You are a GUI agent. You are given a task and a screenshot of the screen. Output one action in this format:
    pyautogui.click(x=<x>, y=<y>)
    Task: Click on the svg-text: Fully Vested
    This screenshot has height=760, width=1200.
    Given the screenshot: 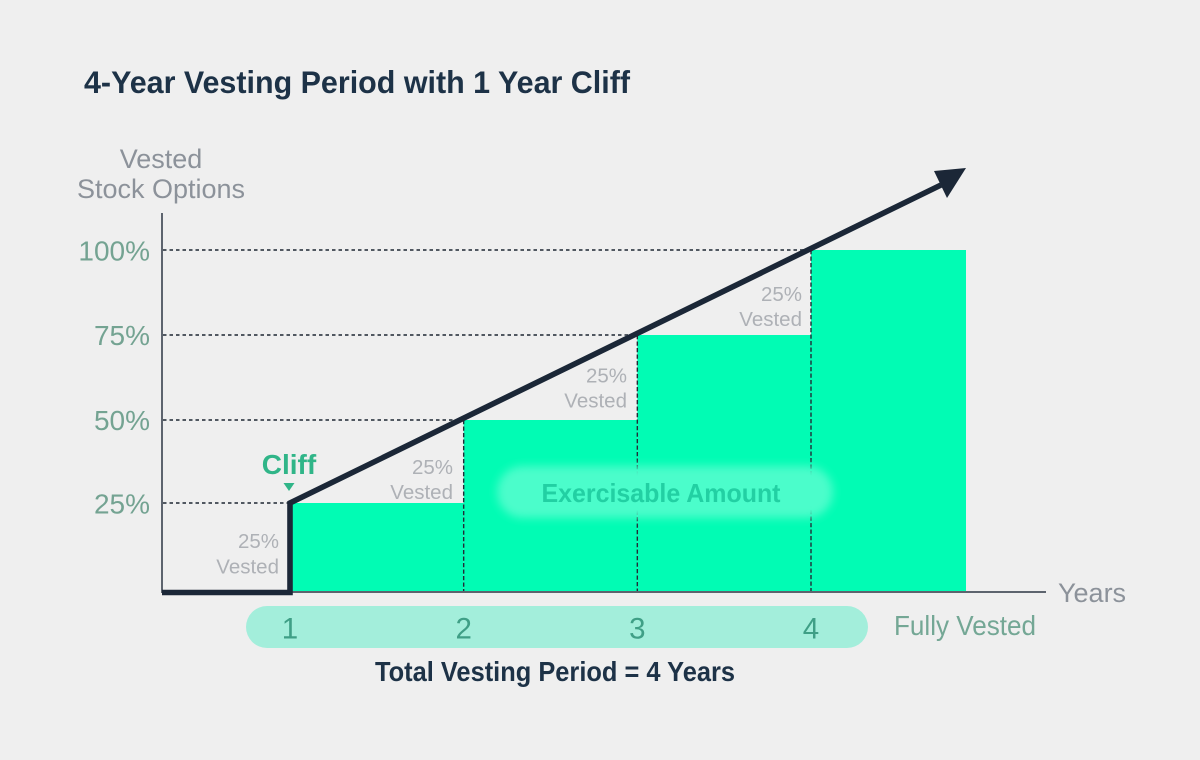 What is the action you would take?
    pyautogui.click(x=965, y=625)
    